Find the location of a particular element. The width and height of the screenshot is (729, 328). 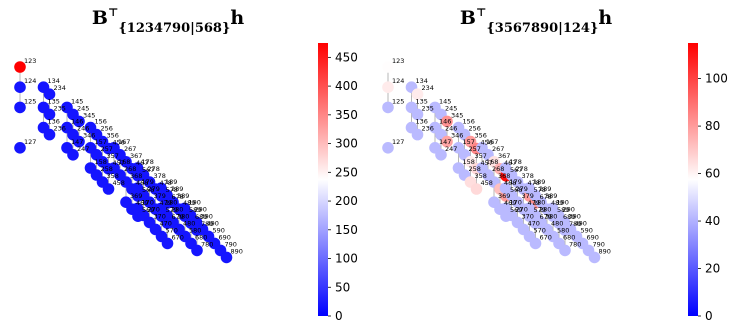

node-label: 489 is located at coordinates (557, 203).